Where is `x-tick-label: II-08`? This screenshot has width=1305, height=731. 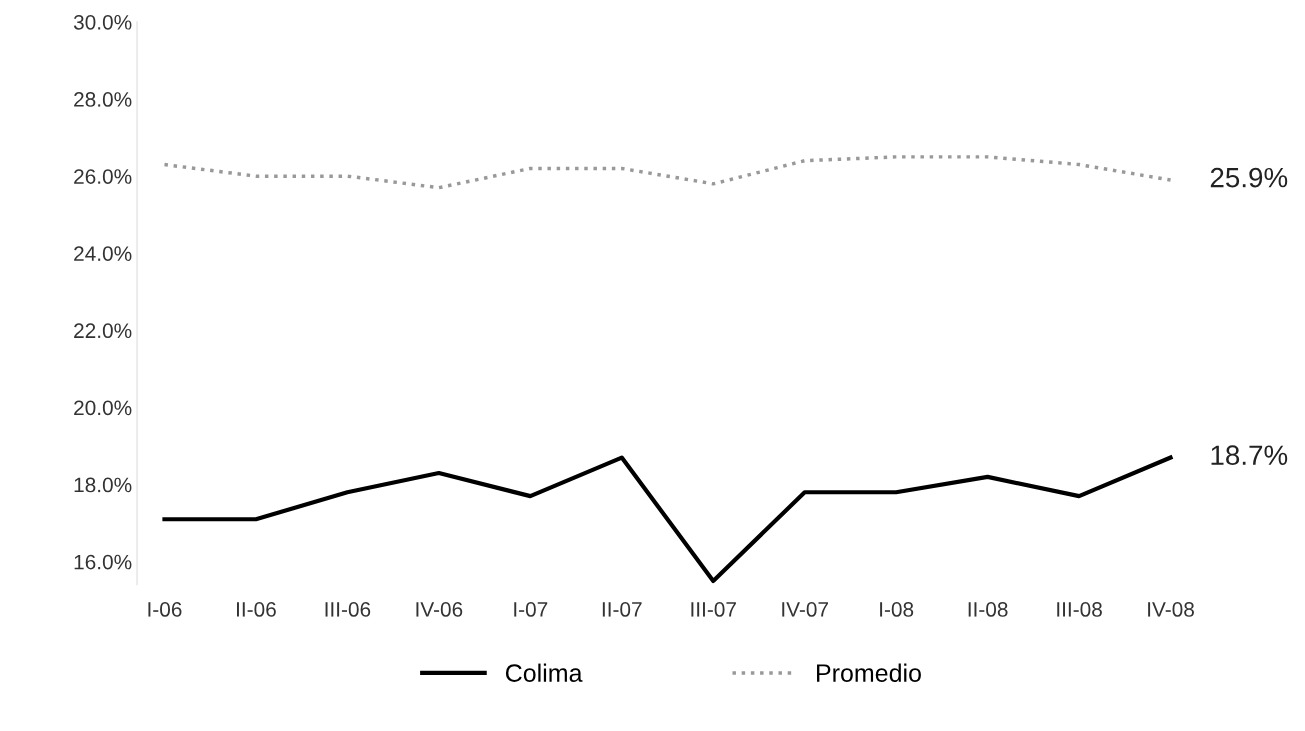
x-tick-label: II-08 is located at coordinates (988, 609).